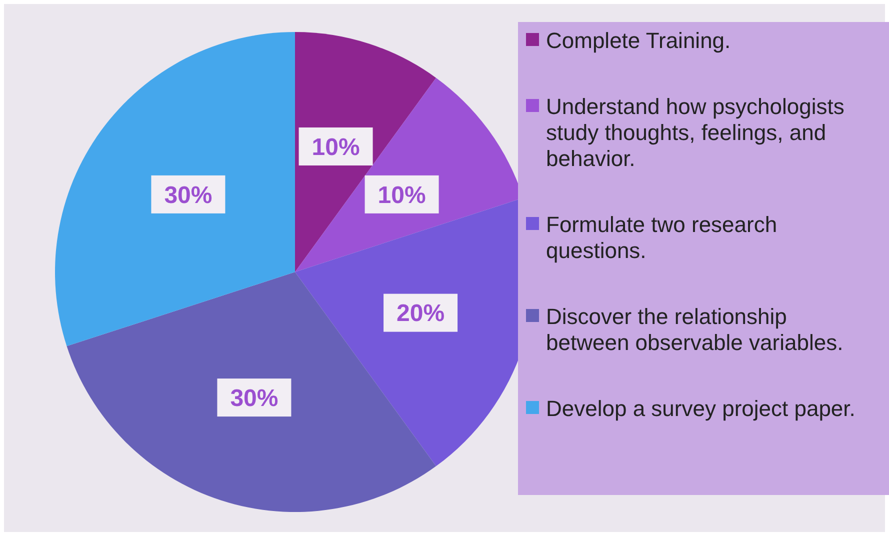  What do you see at coordinates (701, 408) in the screenshot?
I see `legend-label: Develop a survey project paper.` at bounding box center [701, 408].